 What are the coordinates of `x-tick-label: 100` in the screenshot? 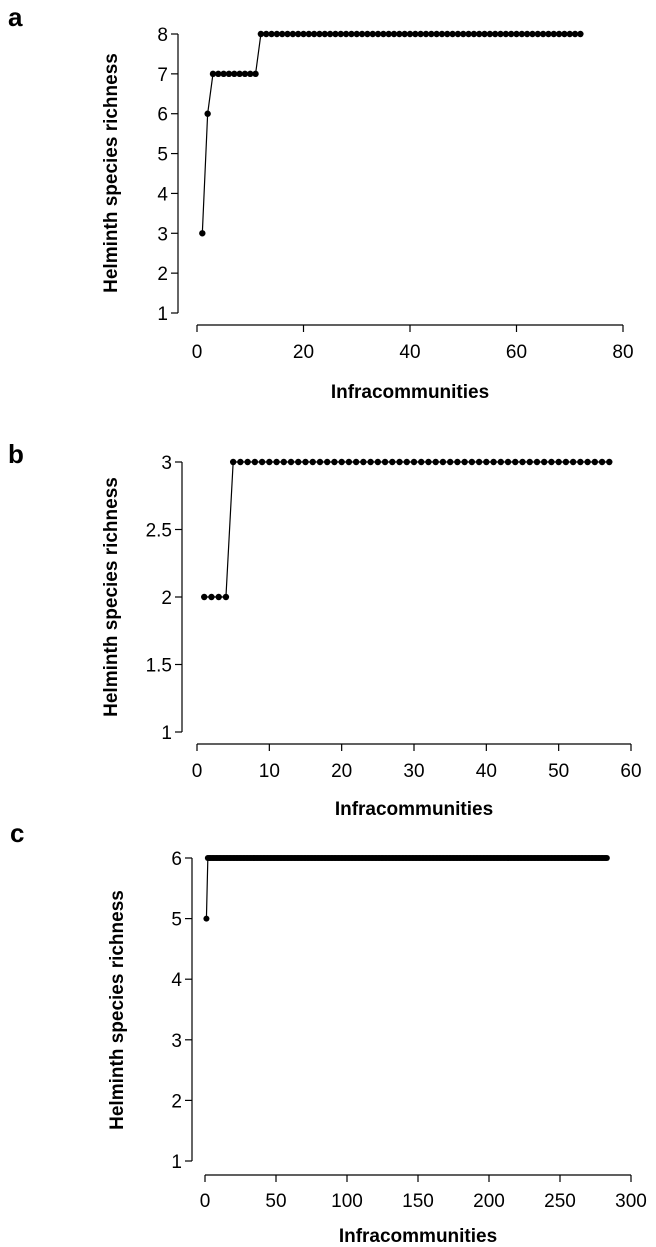 It's located at (347, 1201).